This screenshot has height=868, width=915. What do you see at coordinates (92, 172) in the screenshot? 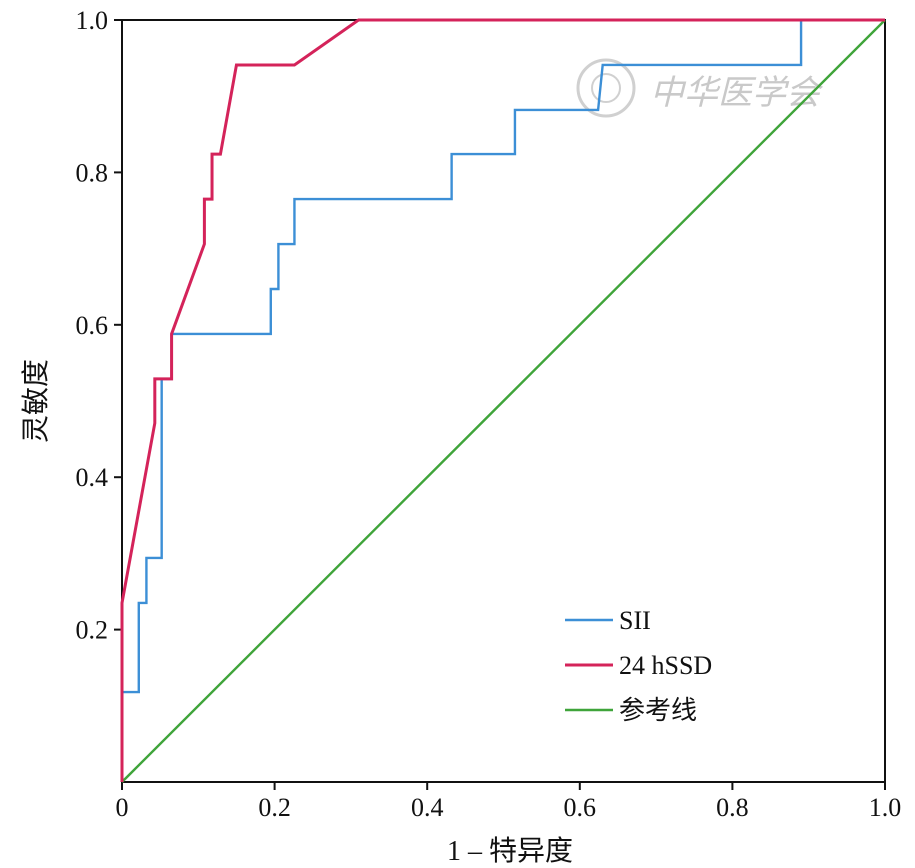
I see `y-tick-label: 0.8` at bounding box center [92, 172].